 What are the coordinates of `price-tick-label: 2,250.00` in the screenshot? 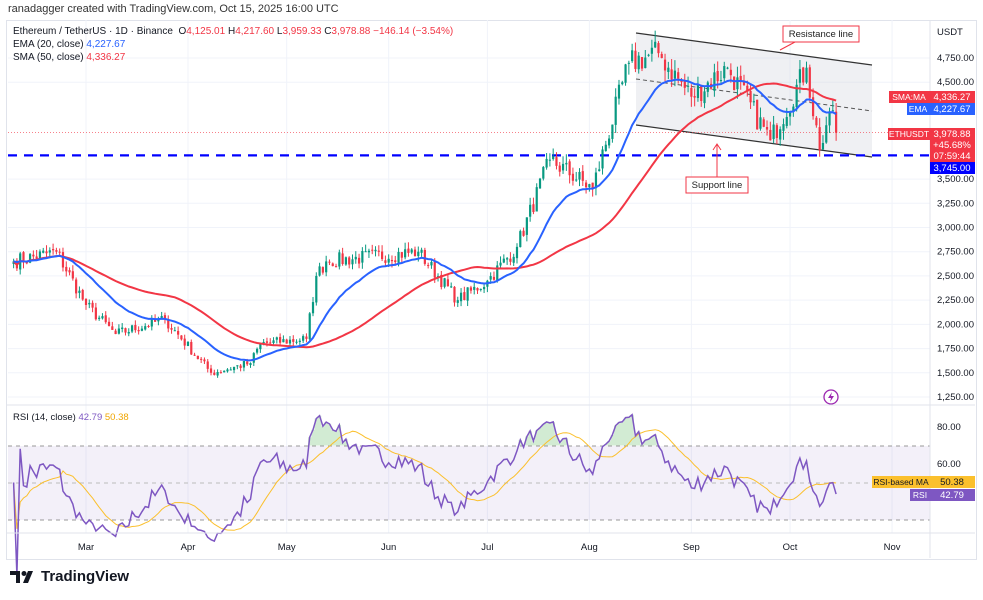 It's located at (955, 300).